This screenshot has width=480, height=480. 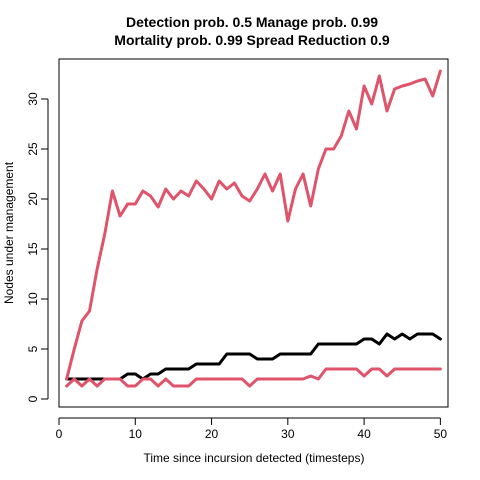 I want to click on x-tick-label: 0, so click(x=59, y=434).